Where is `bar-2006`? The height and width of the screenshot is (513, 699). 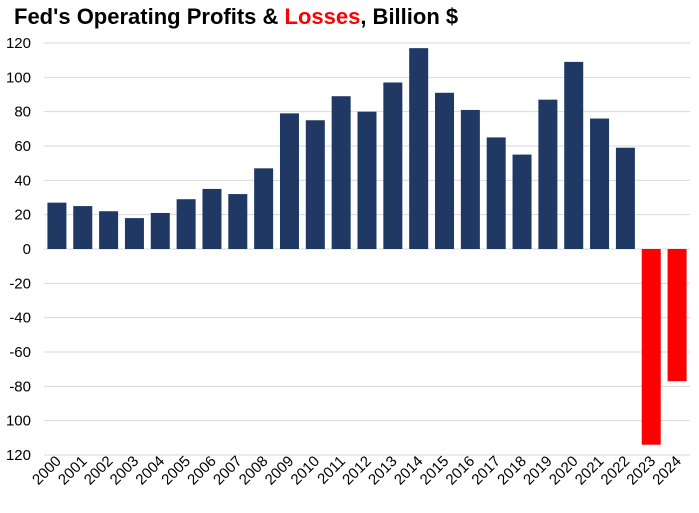 bar-2006 is located at coordinates (212, 218).